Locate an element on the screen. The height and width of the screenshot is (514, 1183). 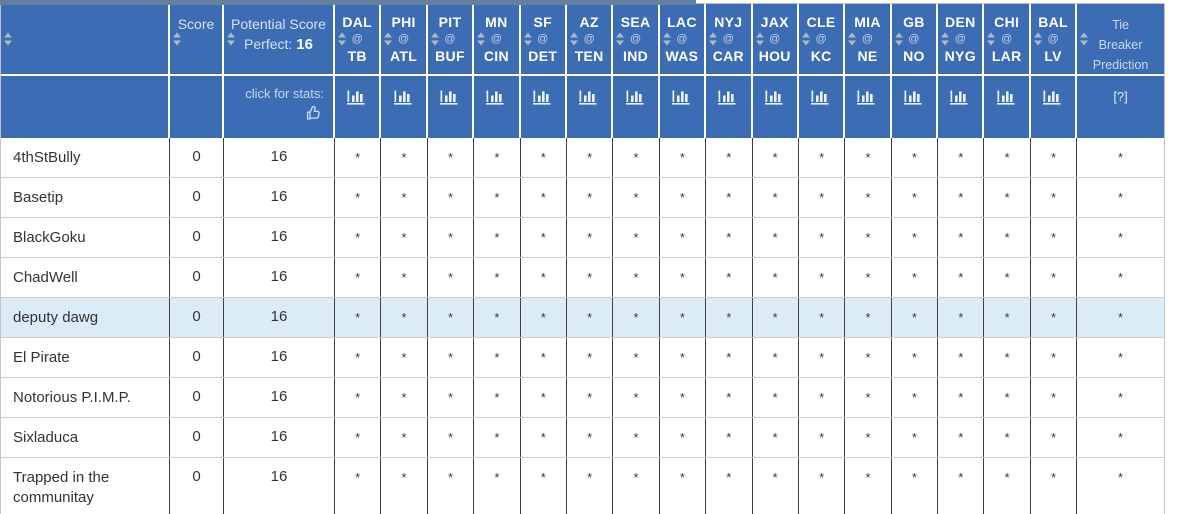
table-row: Notorious P.I.M.P. 0 16 * * * * * * * * * * * * * * * * * is located at coordinates (582, 398).